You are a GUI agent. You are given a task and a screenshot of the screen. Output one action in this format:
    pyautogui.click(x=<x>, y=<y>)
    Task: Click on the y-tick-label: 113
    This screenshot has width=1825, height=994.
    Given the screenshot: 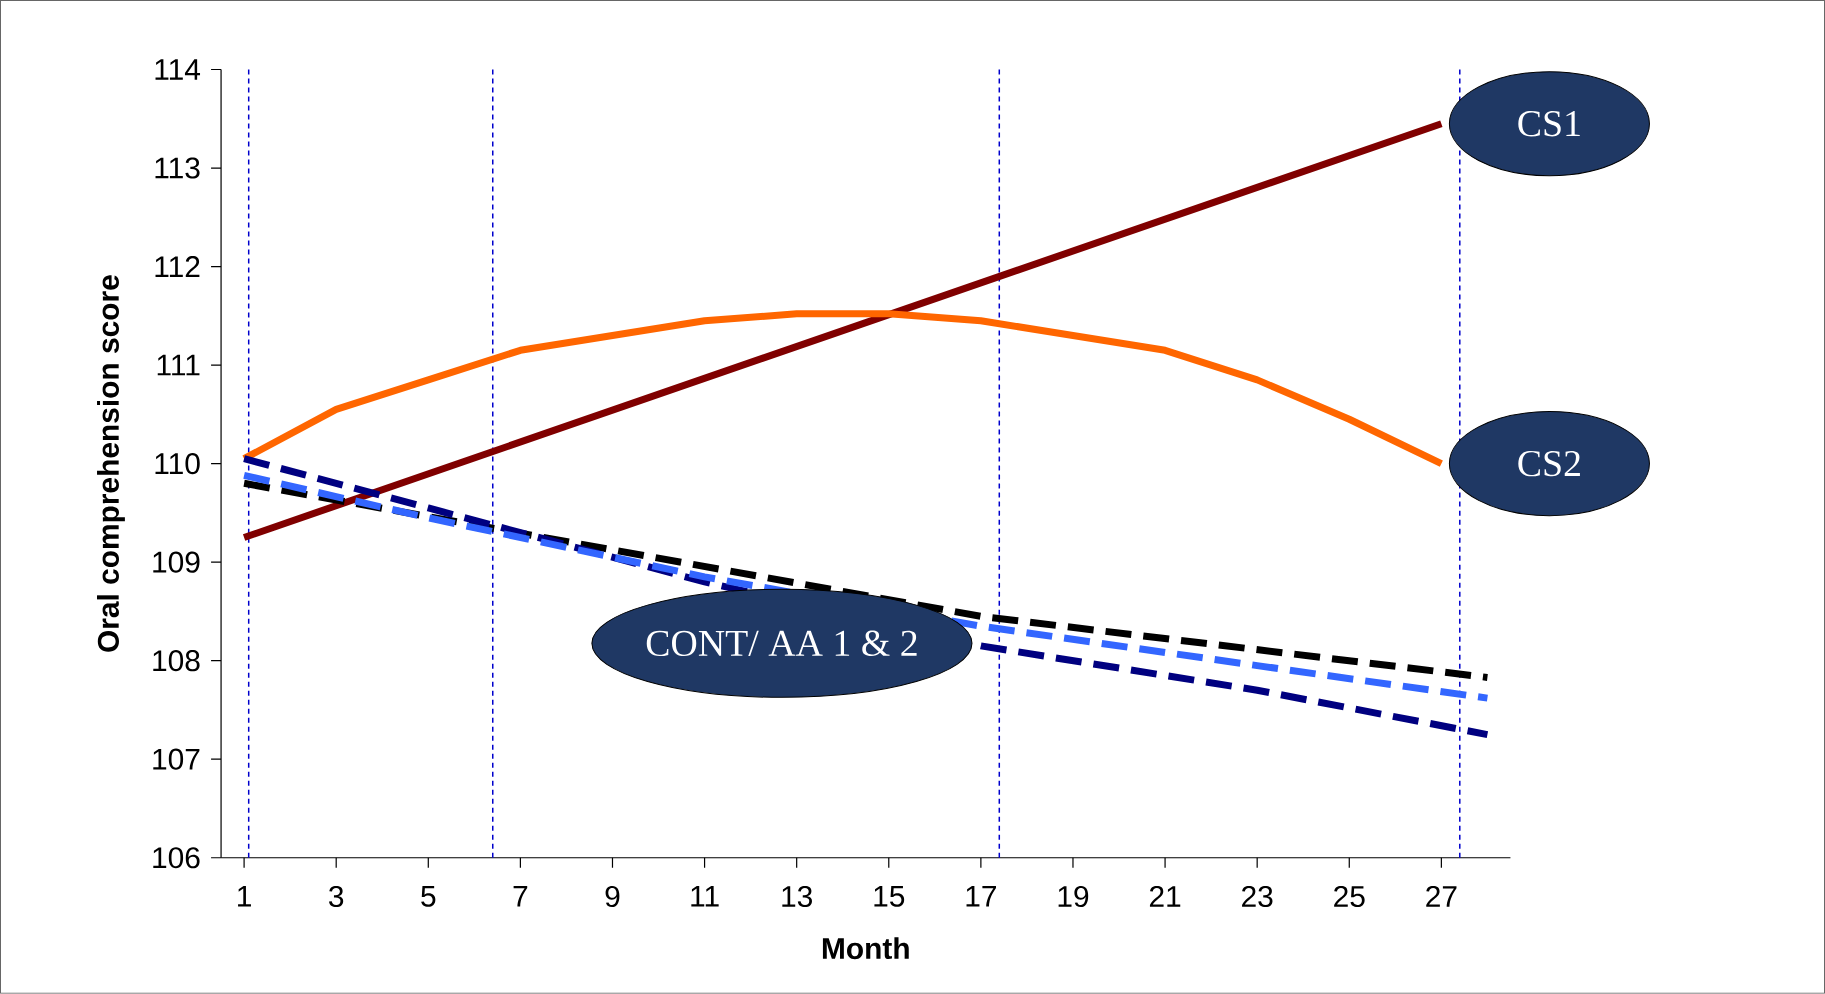 What is the action you would take?
    pyautogui.click(x=177, y=168)
    